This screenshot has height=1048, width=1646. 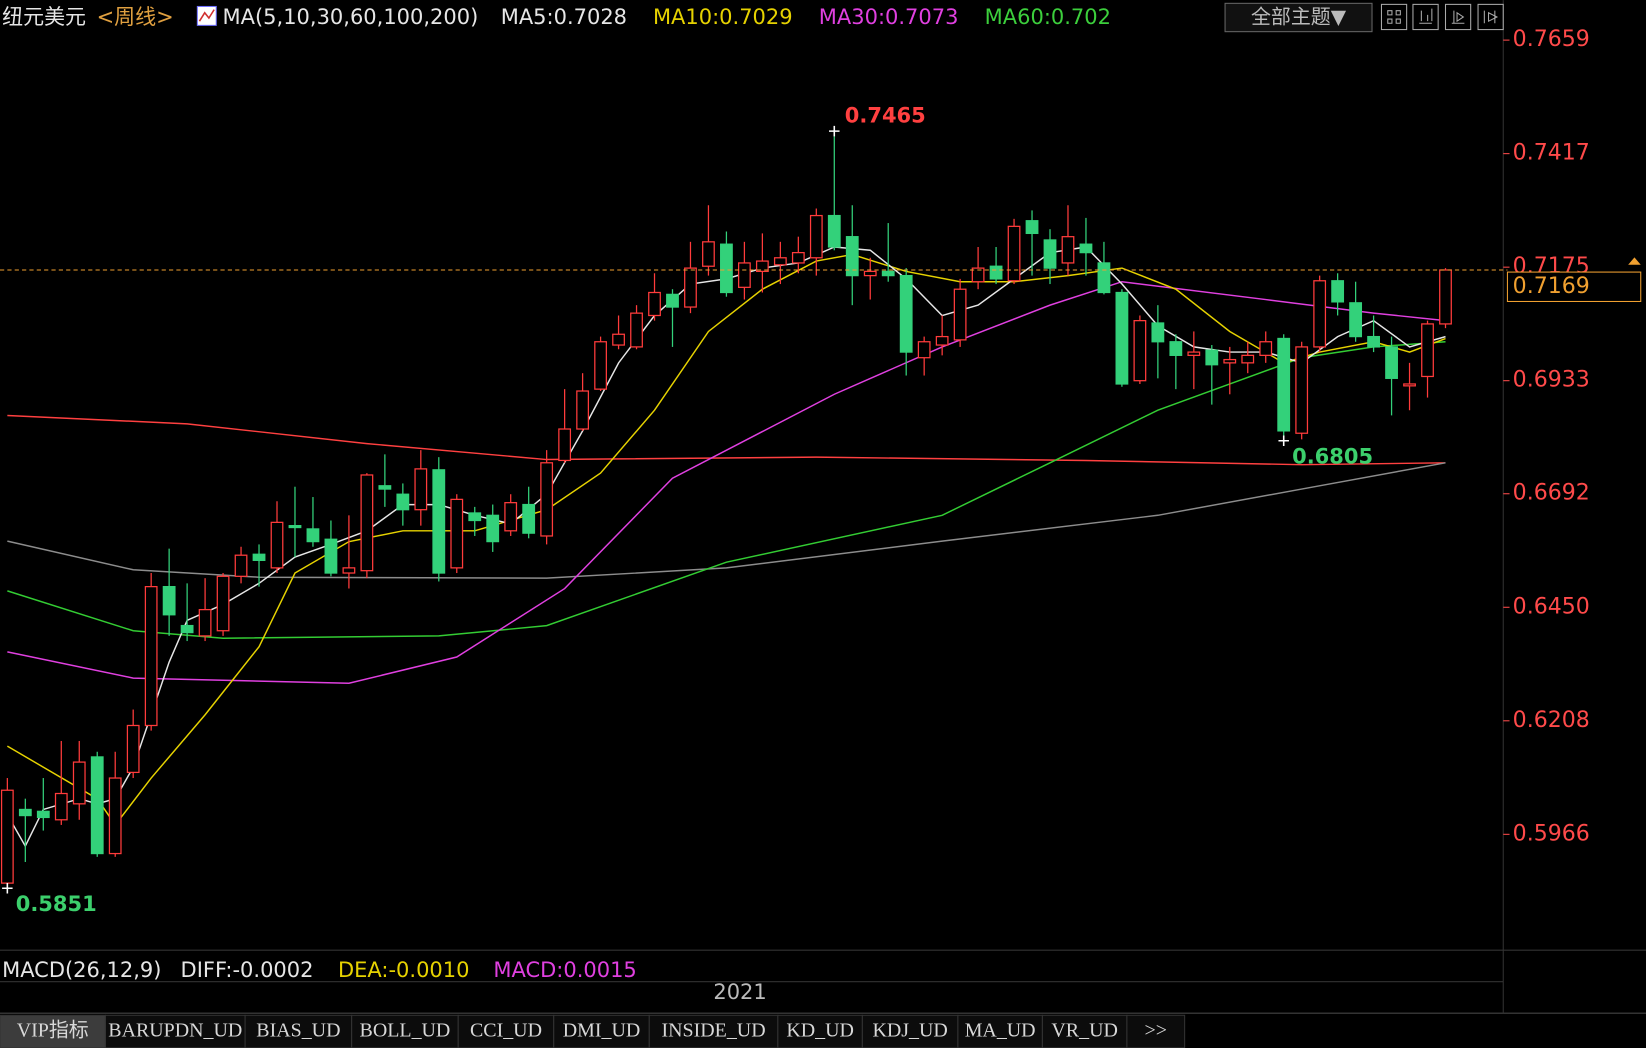 I want to click on tab-label: BIAS_UD, so click(x=298, y=1031).